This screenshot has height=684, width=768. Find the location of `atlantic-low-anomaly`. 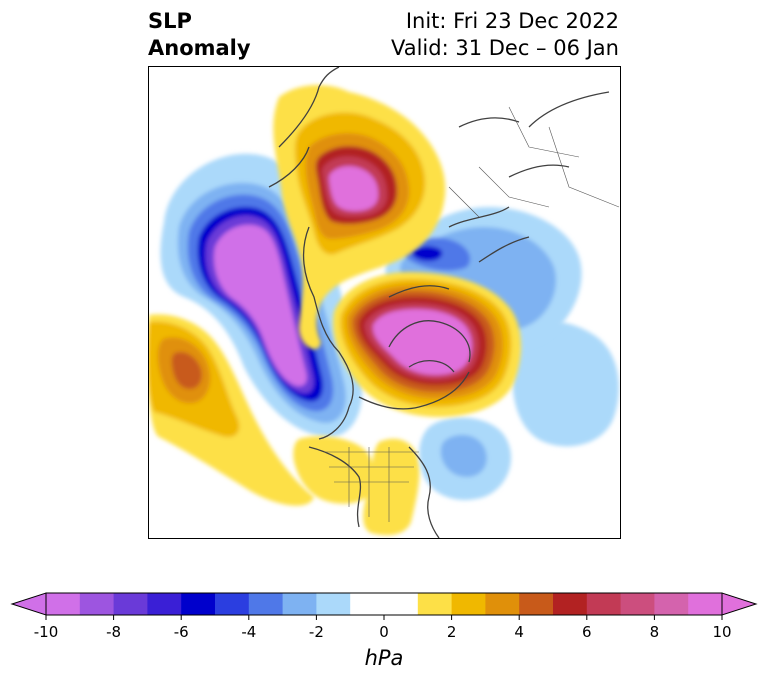

atlantic-low-anomaly is located at coordinates (519, 411).